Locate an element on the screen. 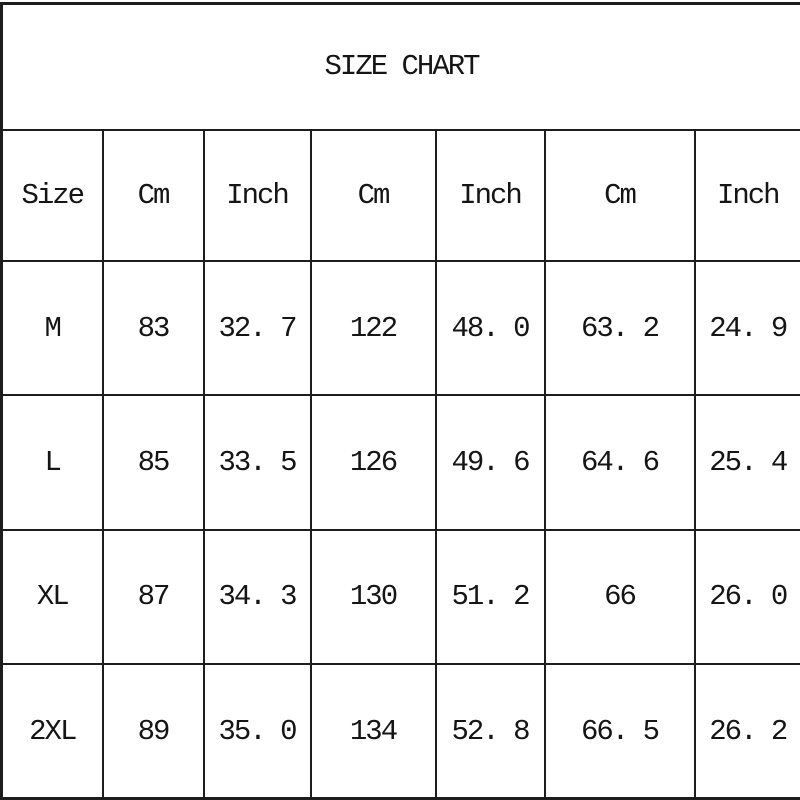 This screenshot has height=800, width=800. cell: 87 is located at coordinates (153, 597).